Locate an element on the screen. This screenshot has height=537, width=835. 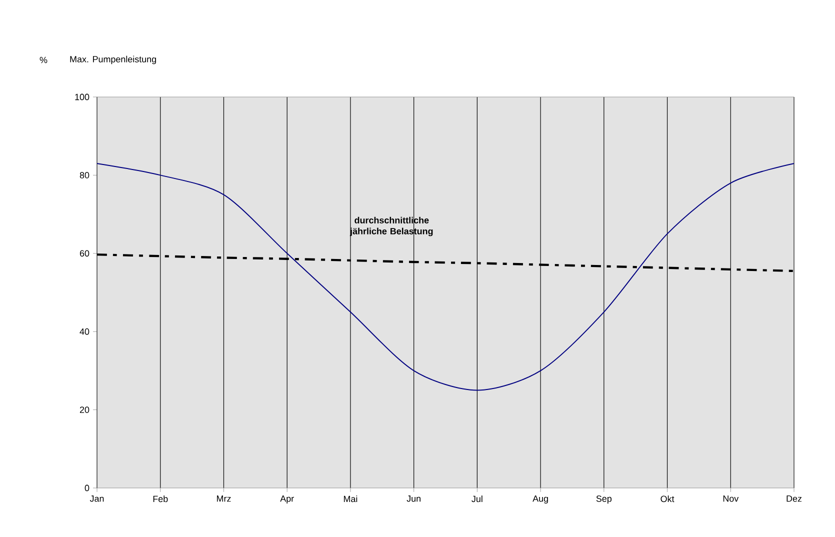
x-tick-label: Mrz is located at coordinates (224, 499).